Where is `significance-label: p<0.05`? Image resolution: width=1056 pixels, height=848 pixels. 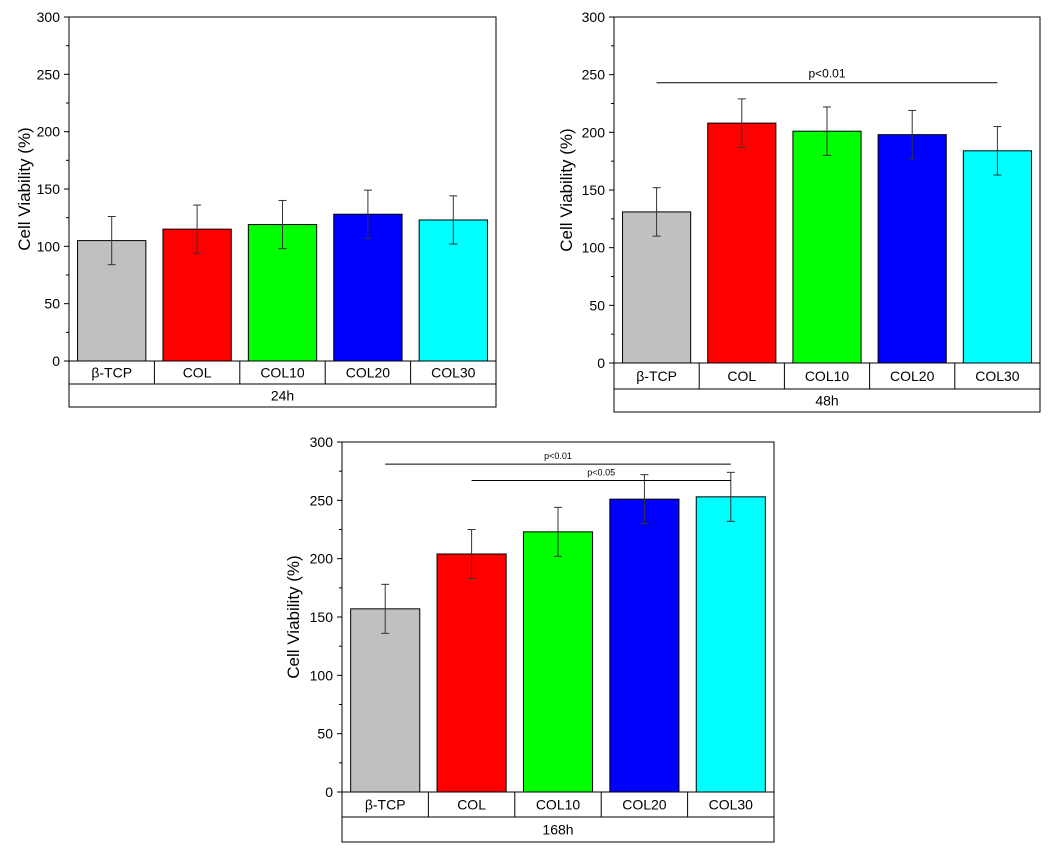 significance-label: p<0.05 is located at coordinates (601, 473).